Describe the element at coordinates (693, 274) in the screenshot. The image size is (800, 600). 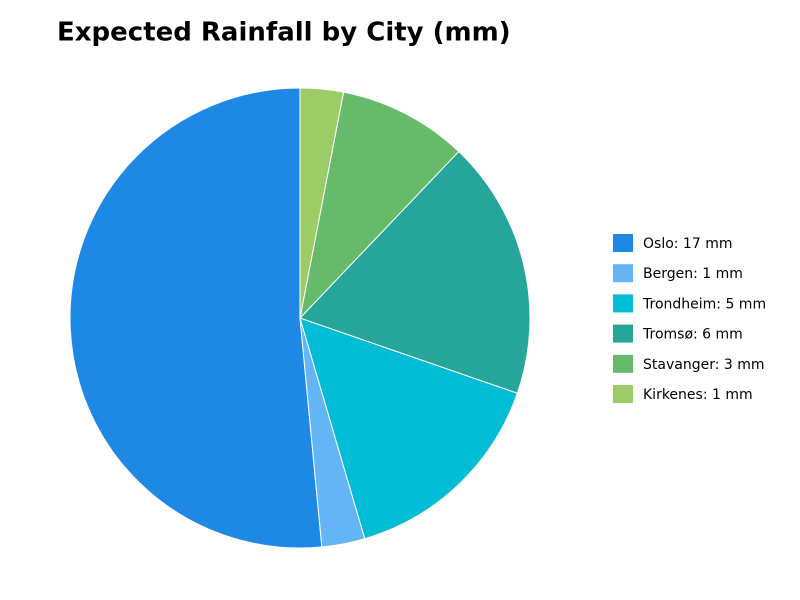
I see `legend-label: Bergen: 1 mm` at that location.